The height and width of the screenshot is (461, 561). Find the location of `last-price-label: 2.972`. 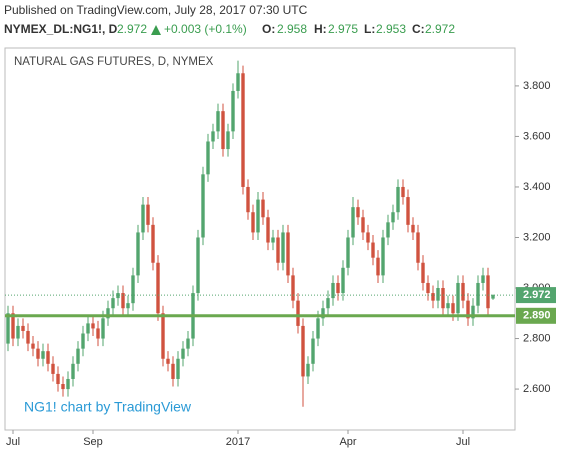

last-price-label: 2.972 is located at coordinates (537, 295).